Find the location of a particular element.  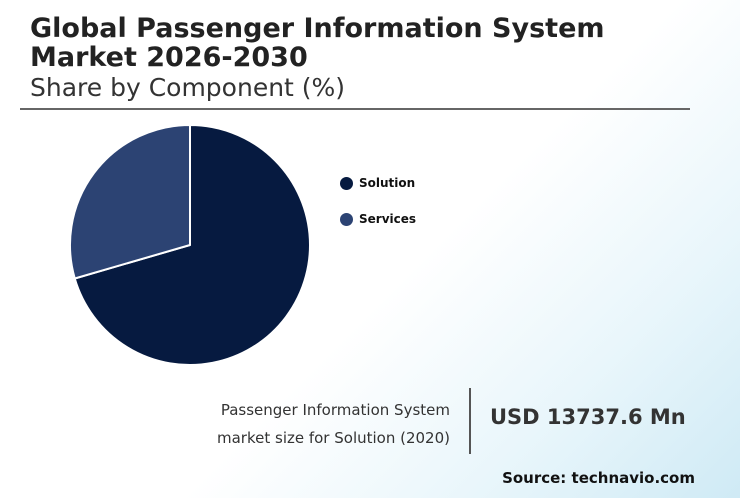

caption-line-2: market size for Solution (2020) is located at coordinates (333, 438).